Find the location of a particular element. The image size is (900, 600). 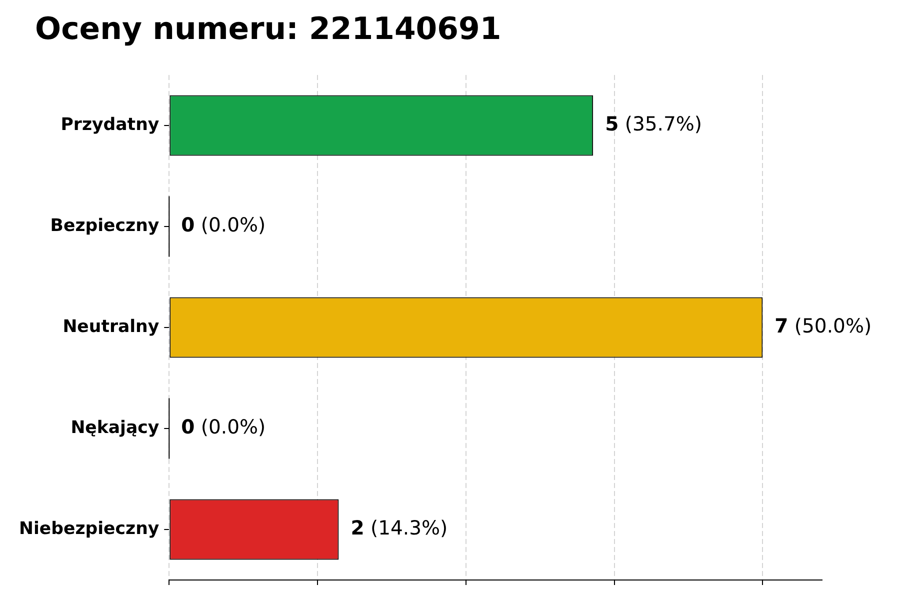

chart-title: Oceny numeru: 221140691 is located at coordinates (268, 29).